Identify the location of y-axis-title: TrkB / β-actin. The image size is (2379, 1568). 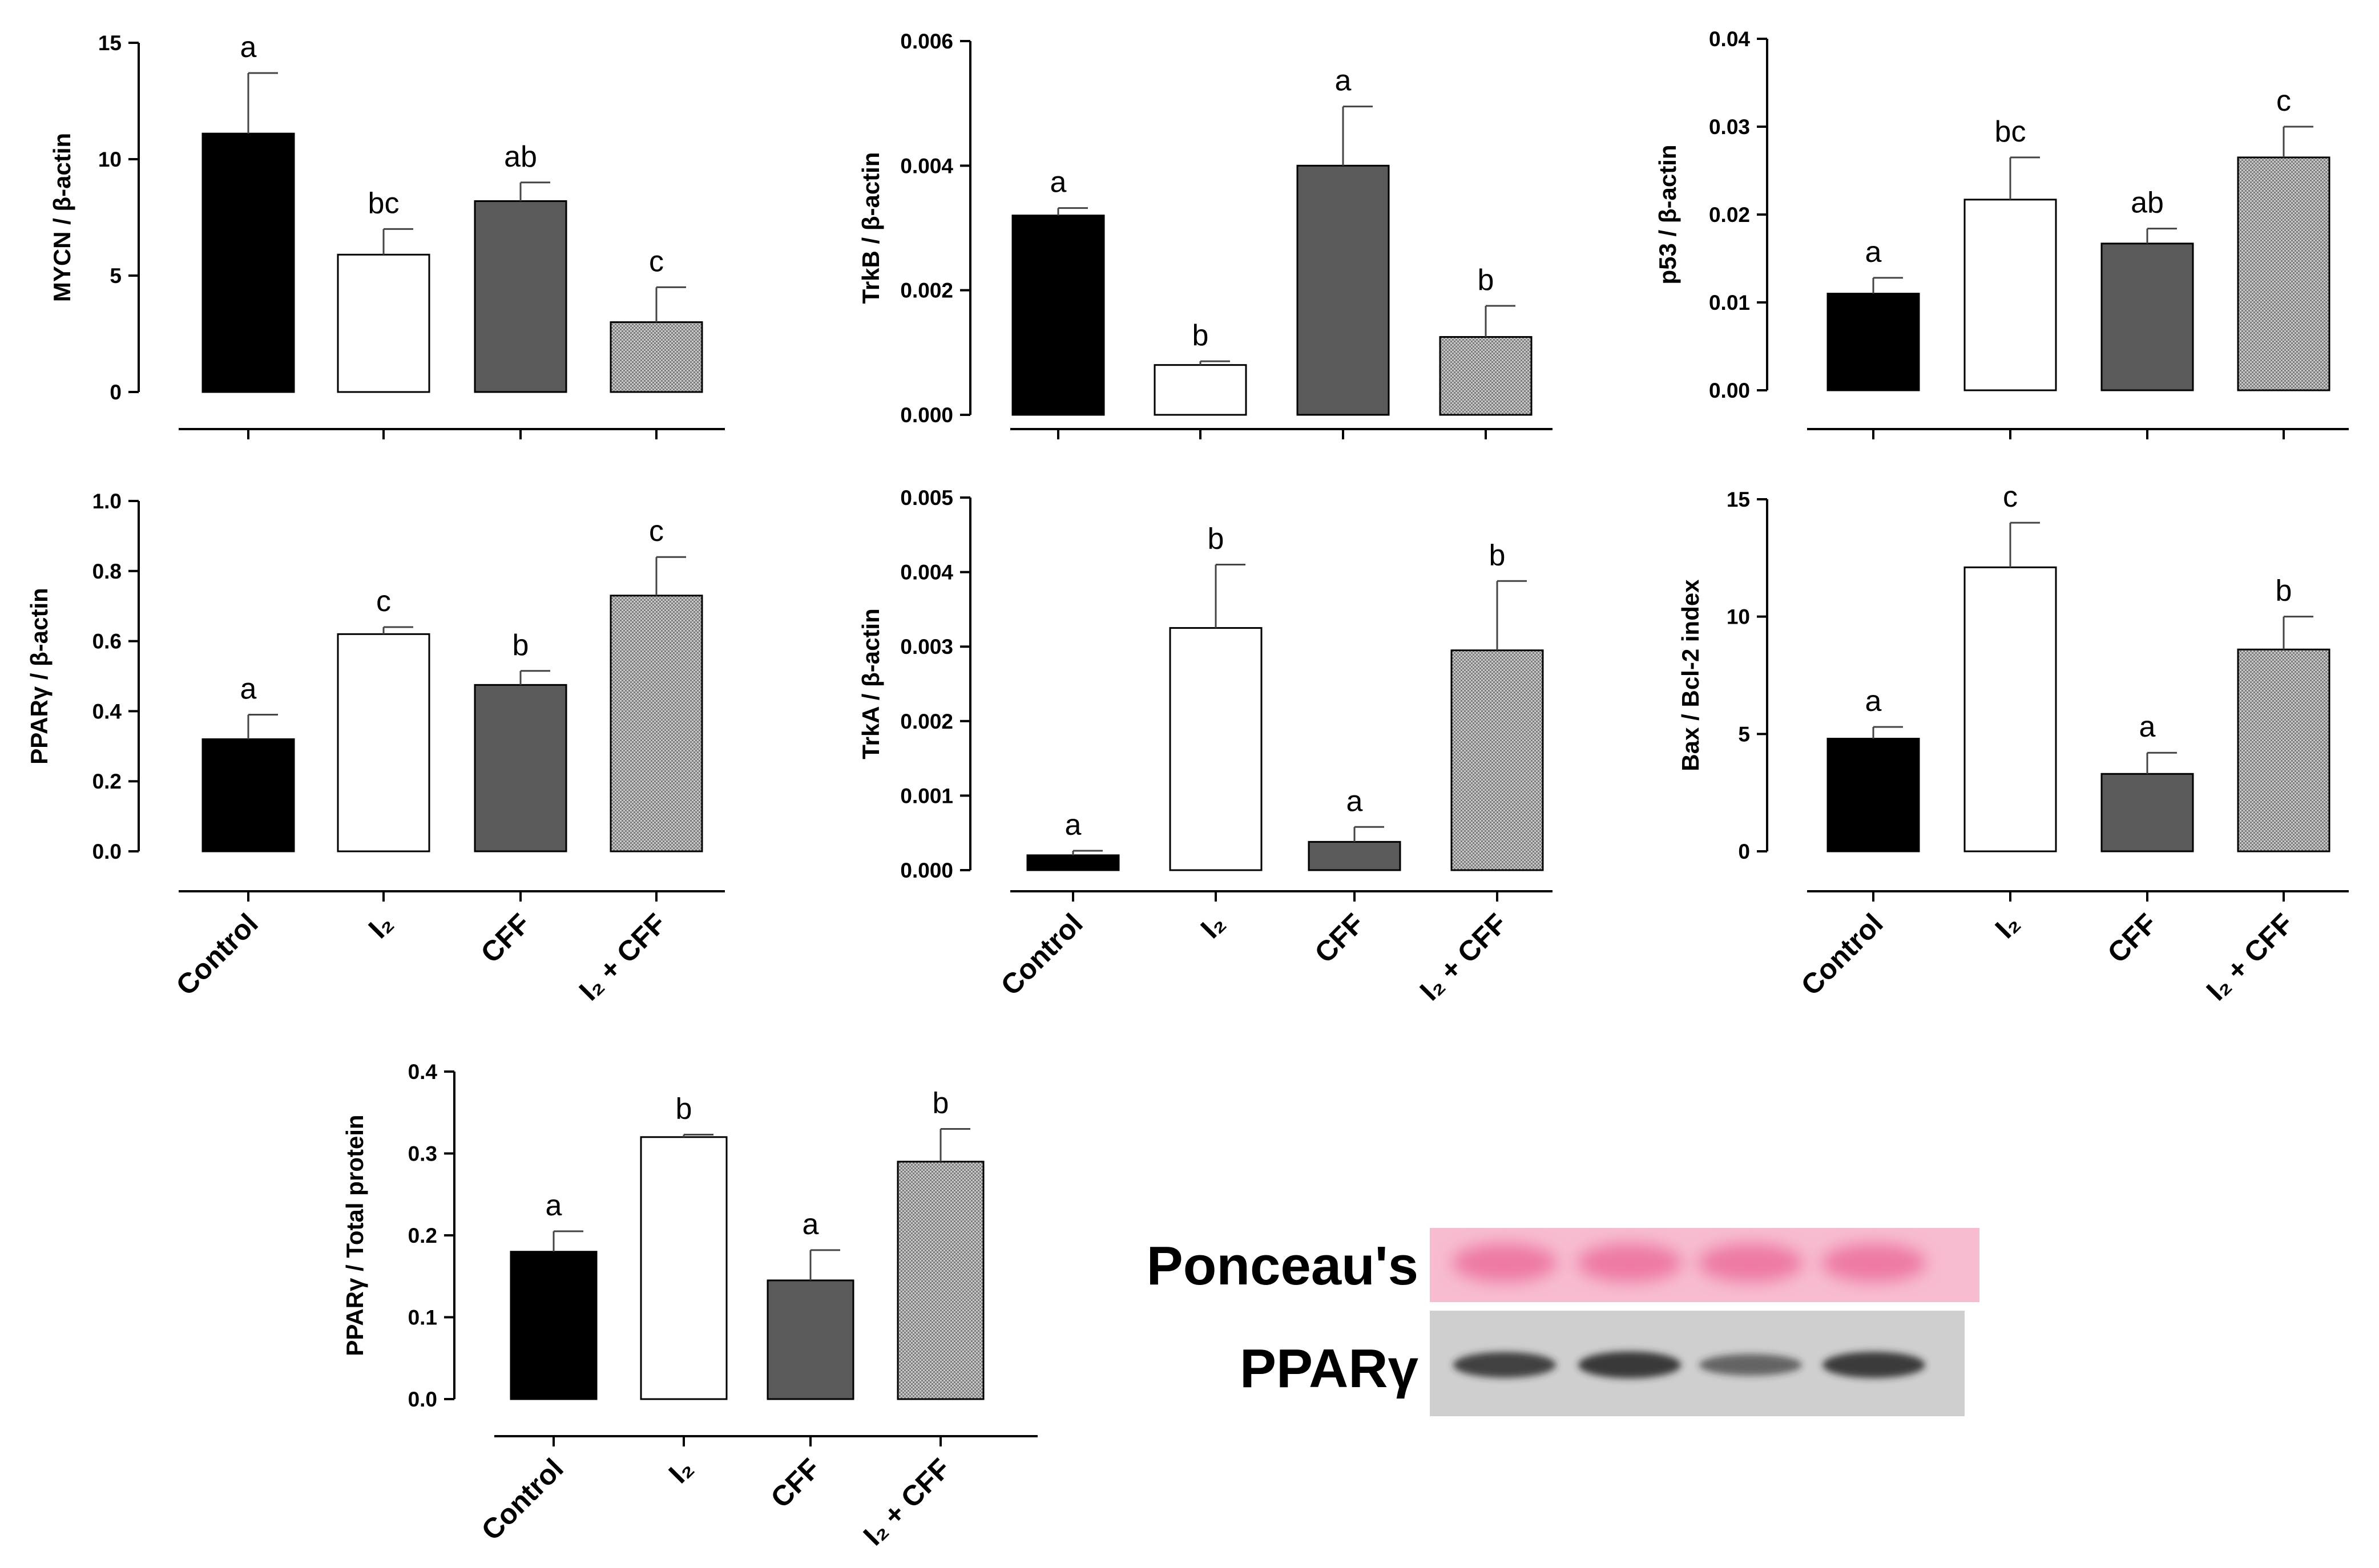
(870, 228).